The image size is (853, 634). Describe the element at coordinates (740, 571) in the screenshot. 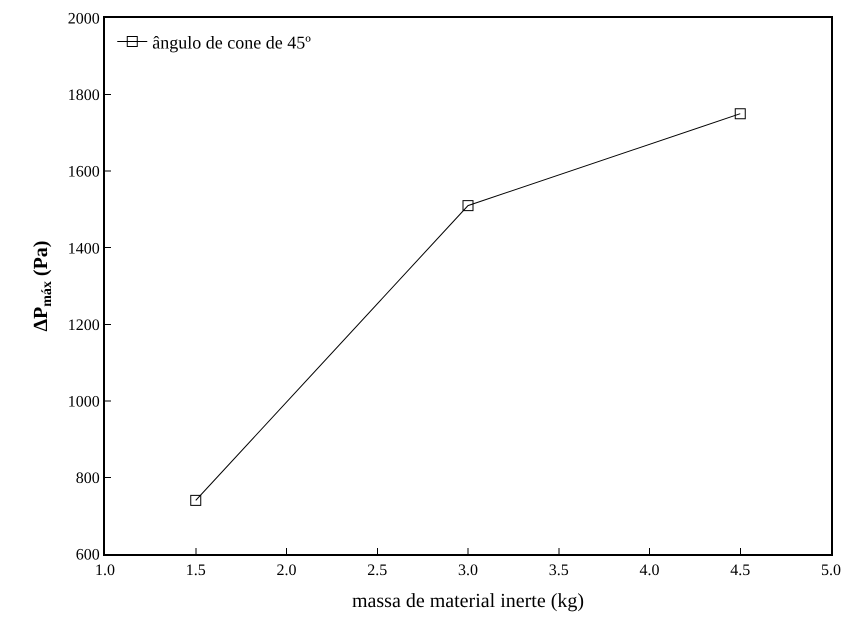

I see `x-tick-label: 4.5` at that location.